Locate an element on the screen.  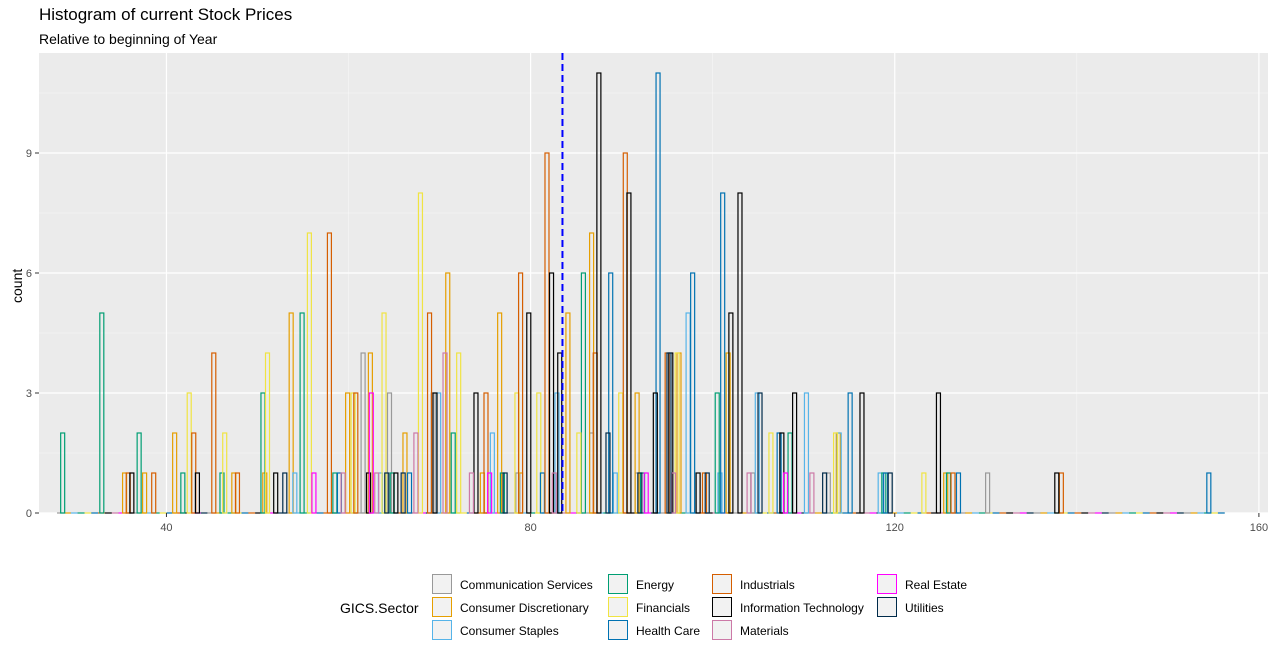
x-tick-label: 80 is located at coordinates (530, 528).